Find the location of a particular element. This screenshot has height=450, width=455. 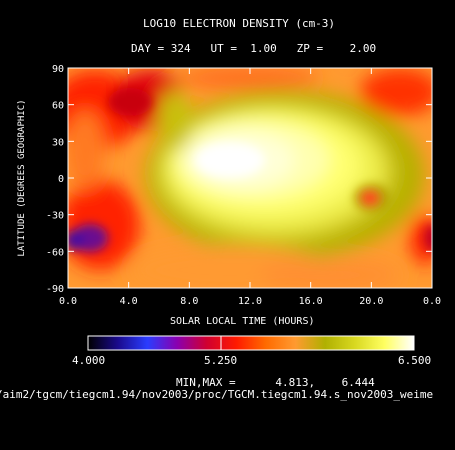

chart-title: LOG10 ELECTRON DENSITY (cm-3) is located at coordinates (239, 23).